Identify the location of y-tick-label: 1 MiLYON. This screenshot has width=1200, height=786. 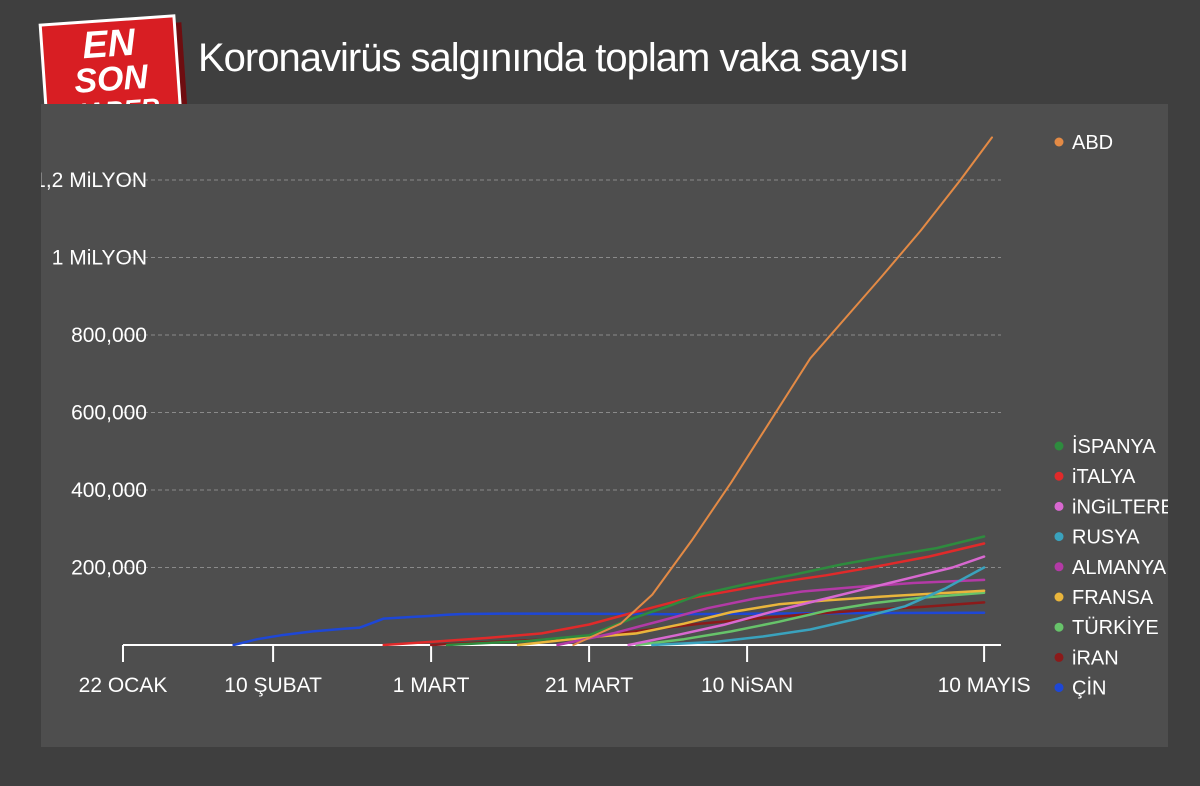
(99, 258).